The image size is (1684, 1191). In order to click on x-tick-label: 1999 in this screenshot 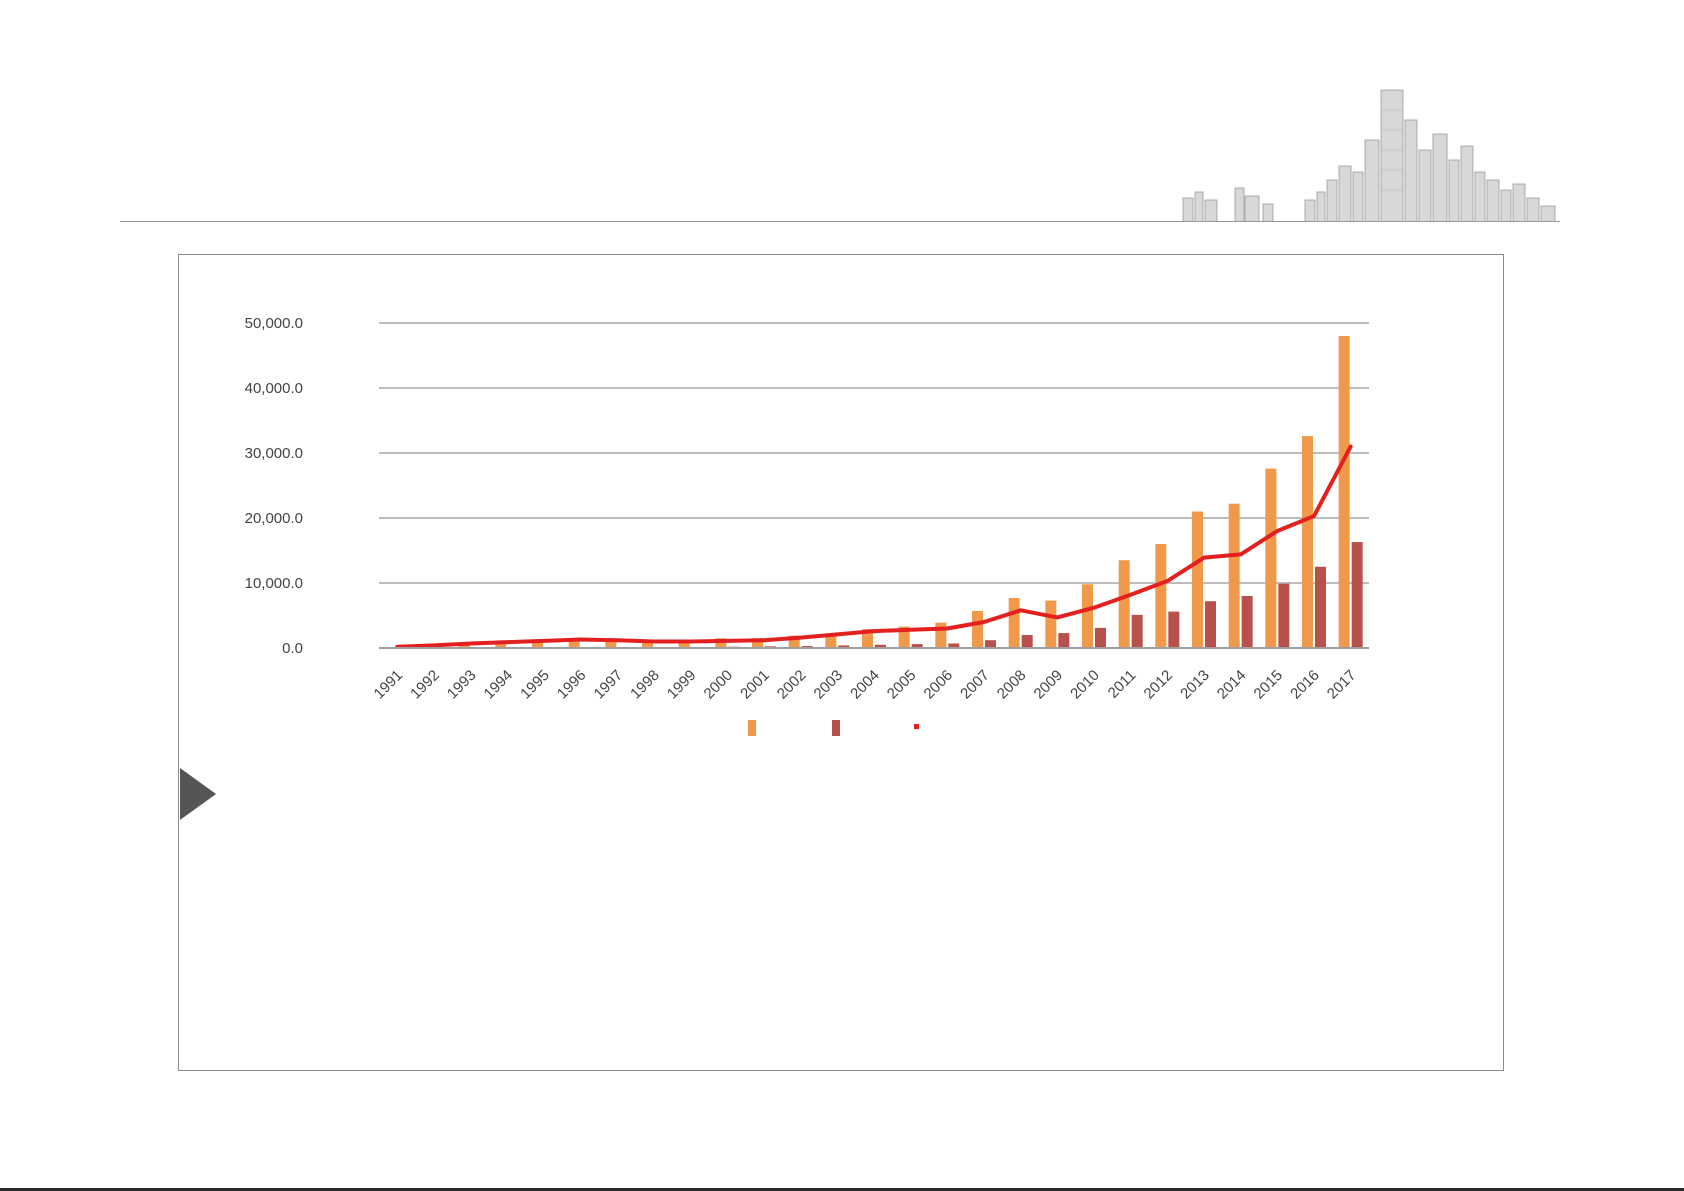, I will do `click(682, 685)`.